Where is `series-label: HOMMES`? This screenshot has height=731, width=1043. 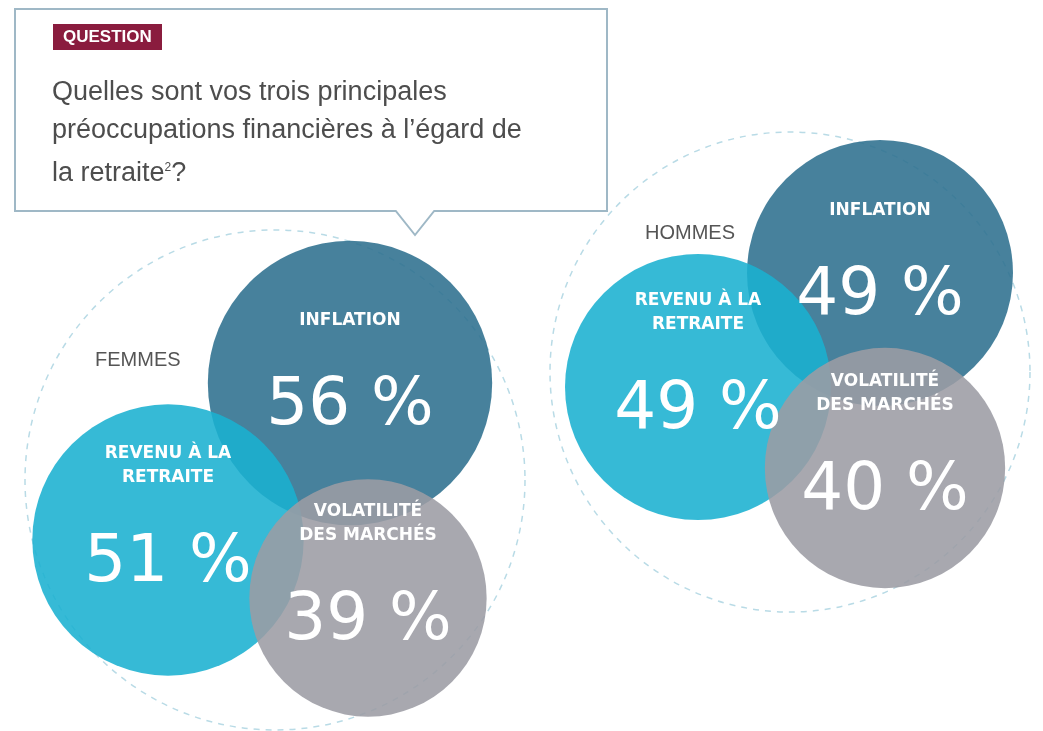
series-label: HOMMES is located at coordinates (690, 231).